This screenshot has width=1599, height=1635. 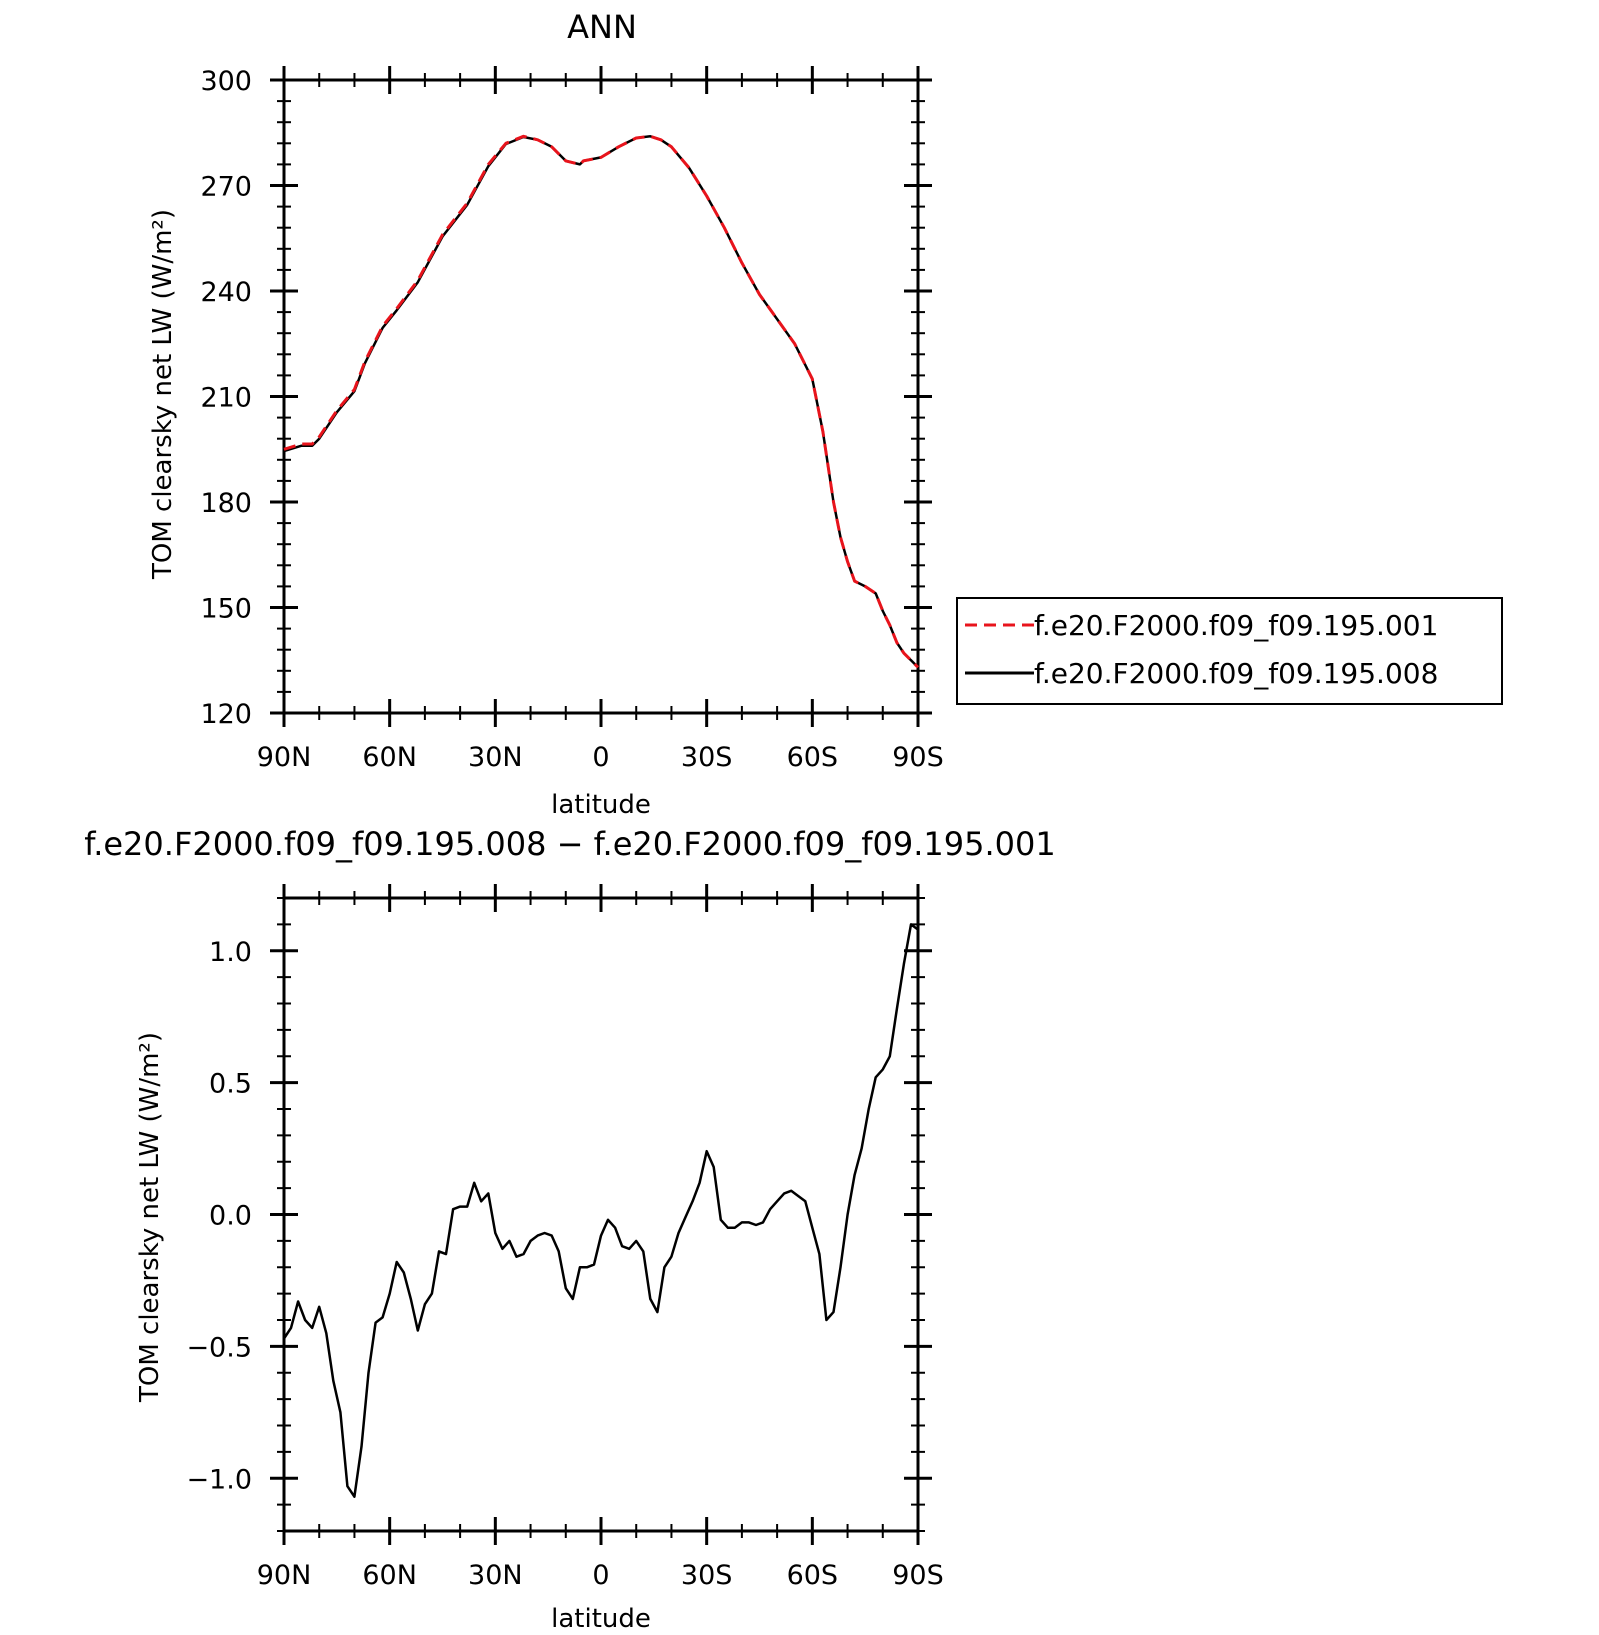 What do you see at coordinates (219, 1347) in the screenshot?
I see `bottom-chart-y-tick-label: −0.5` at bounding box center [219, 1347].